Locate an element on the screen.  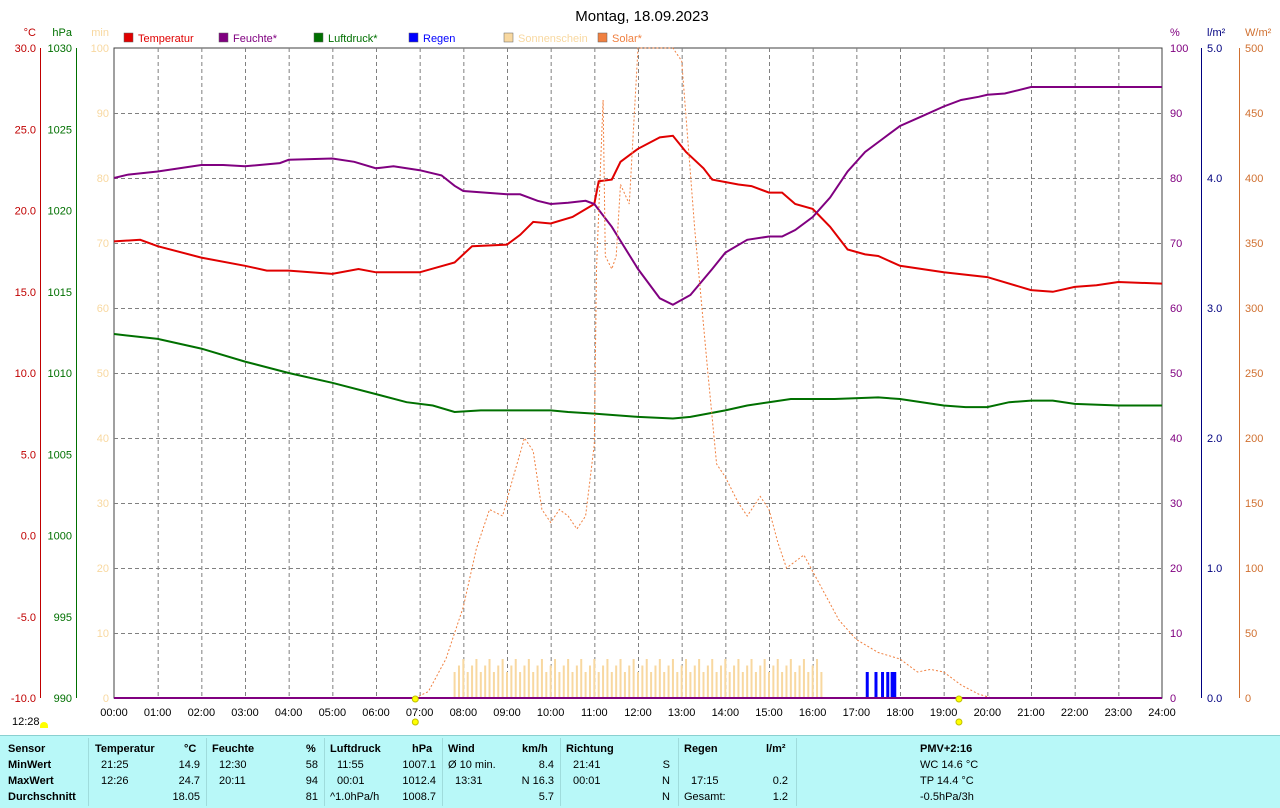
sunshine-axis-tick-label: 0 is located at coordinates (106, 699).